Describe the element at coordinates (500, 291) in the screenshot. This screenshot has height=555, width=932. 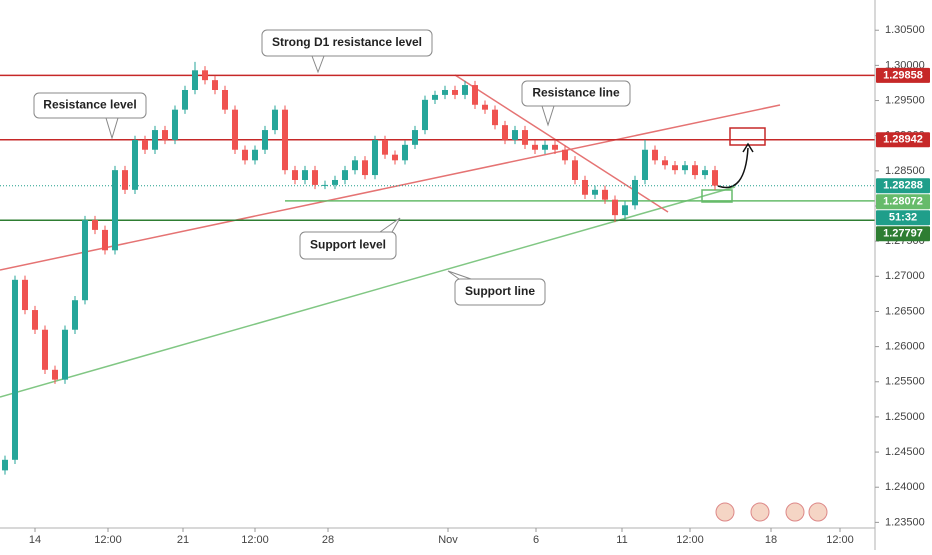
I see `callout-text: Support line` at that location.